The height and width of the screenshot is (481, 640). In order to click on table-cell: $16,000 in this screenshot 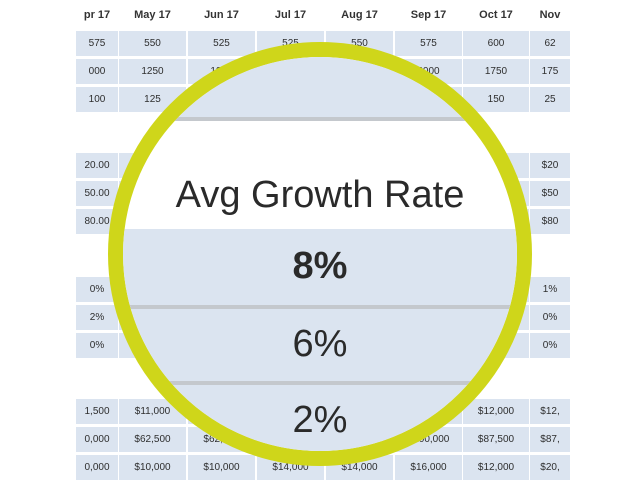, I will do `click(428, 468)`.